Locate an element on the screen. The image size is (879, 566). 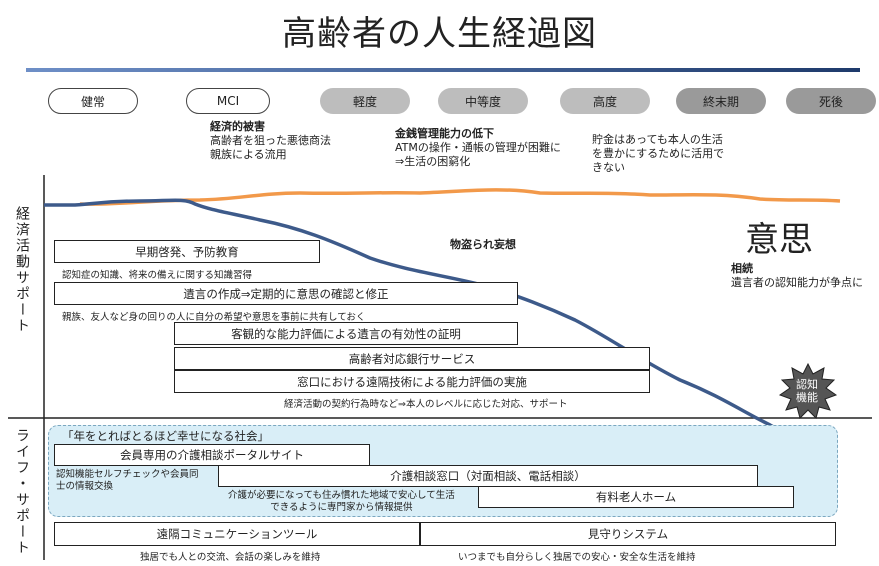
stage-pill-healthy: 健常 is located at coordinates (93, 101).